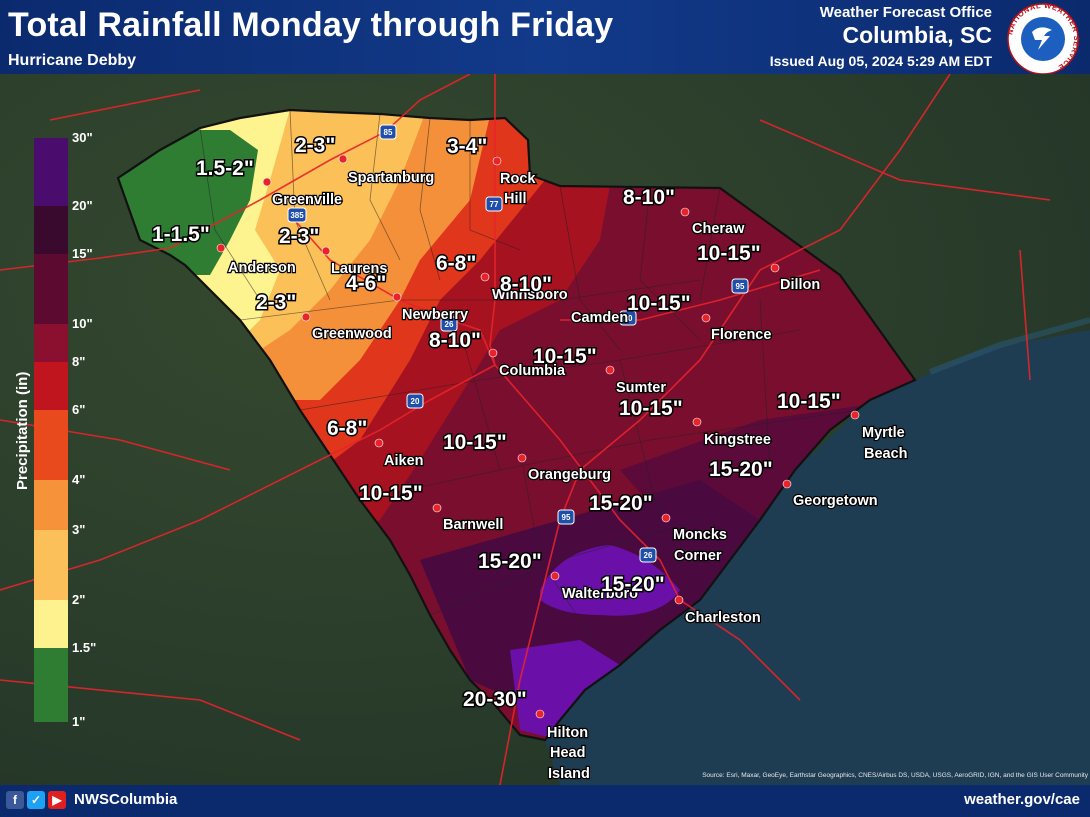 The height and width of the screenshot is (817, 1090). Describe the element at coordinates (567, 753) in the screenshot. I see `city-label: Head` at that location.